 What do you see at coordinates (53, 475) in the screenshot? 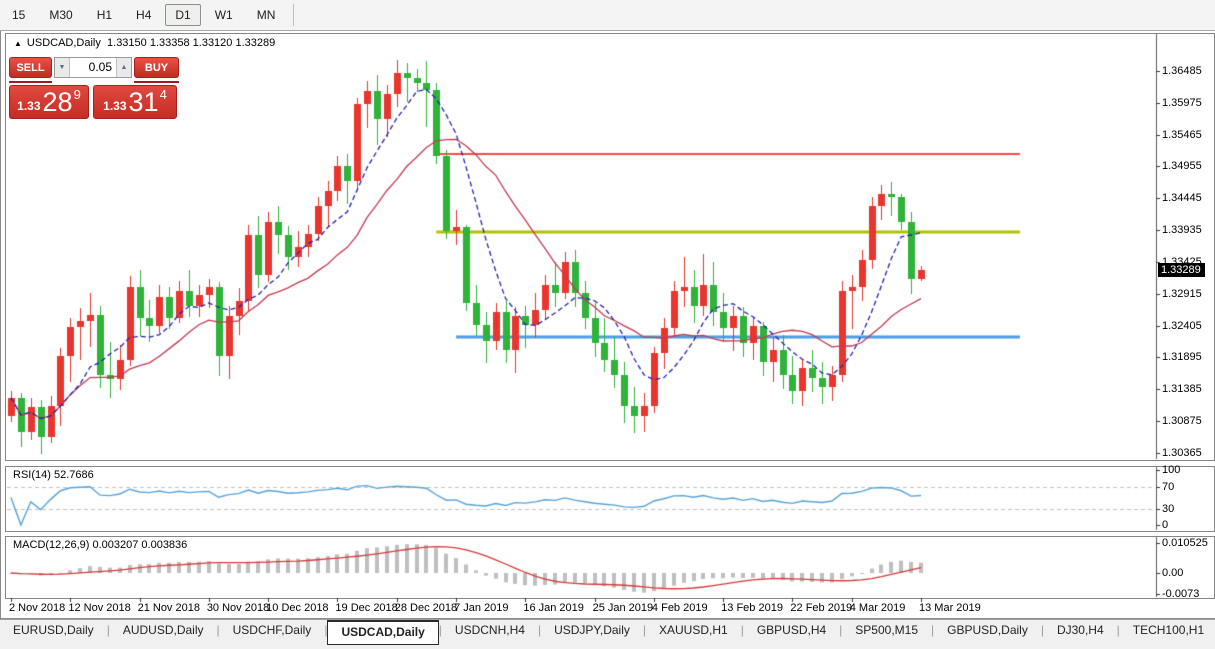
I see `rsi-indicator-label: RSI(14) 52.7686` at bounding box center [53, 475].